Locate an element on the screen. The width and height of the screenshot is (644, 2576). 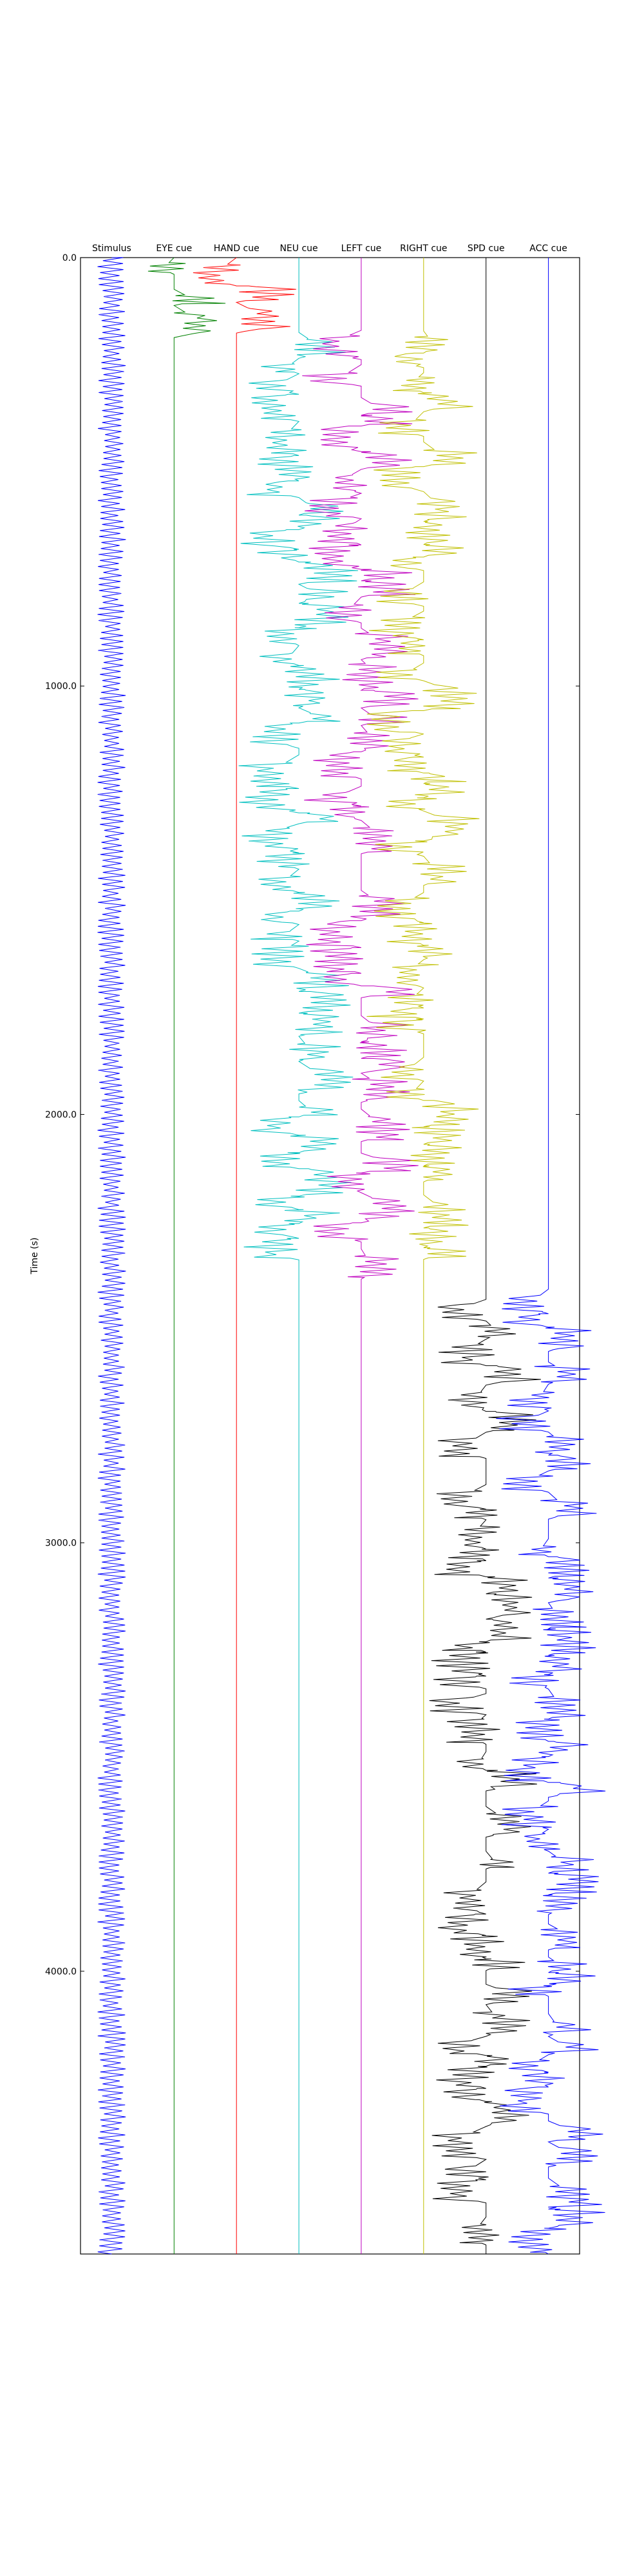
y-tick-label-0: 0.0 is located at coordinates (69, 258).